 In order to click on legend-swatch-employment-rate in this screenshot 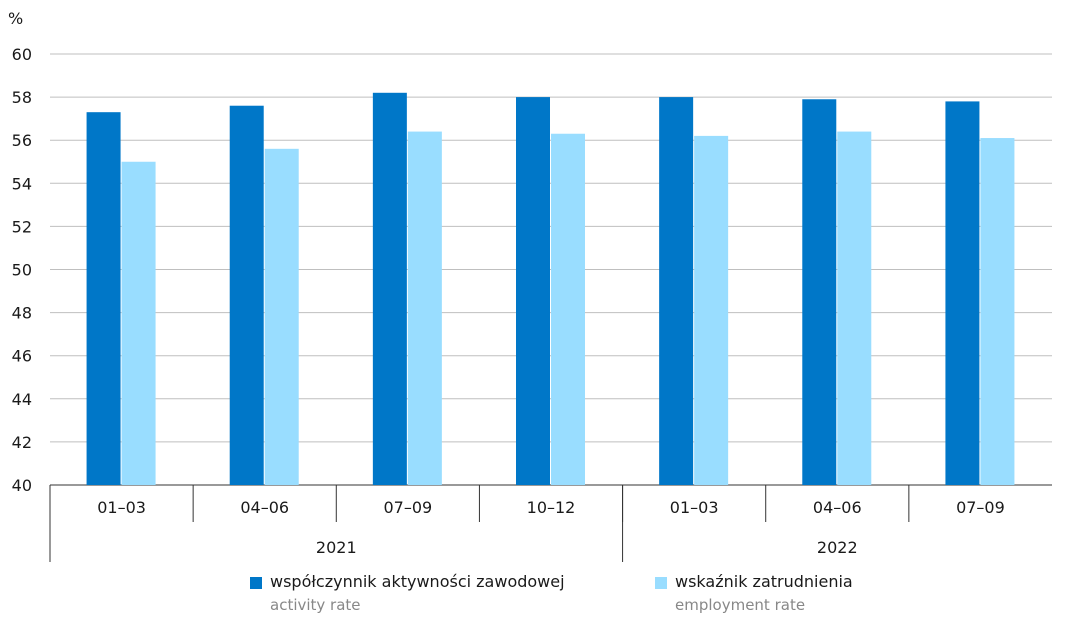, I will do `click(661, 583)`.